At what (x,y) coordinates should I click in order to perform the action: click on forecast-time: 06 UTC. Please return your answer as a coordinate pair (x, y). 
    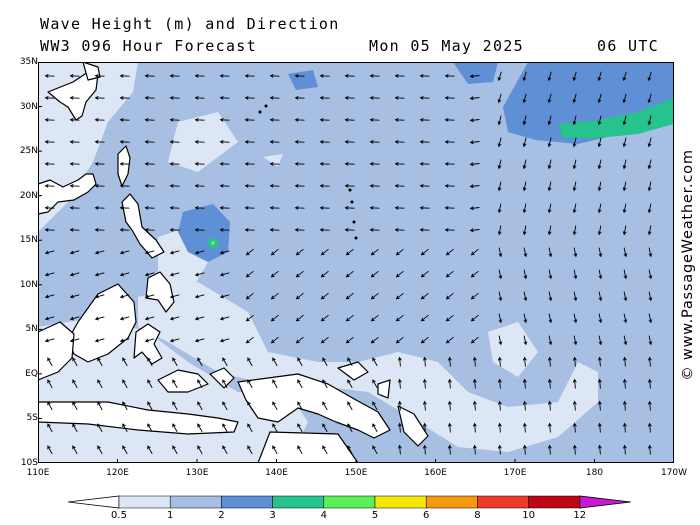
    Looking at the image, I should click on (628, 46).